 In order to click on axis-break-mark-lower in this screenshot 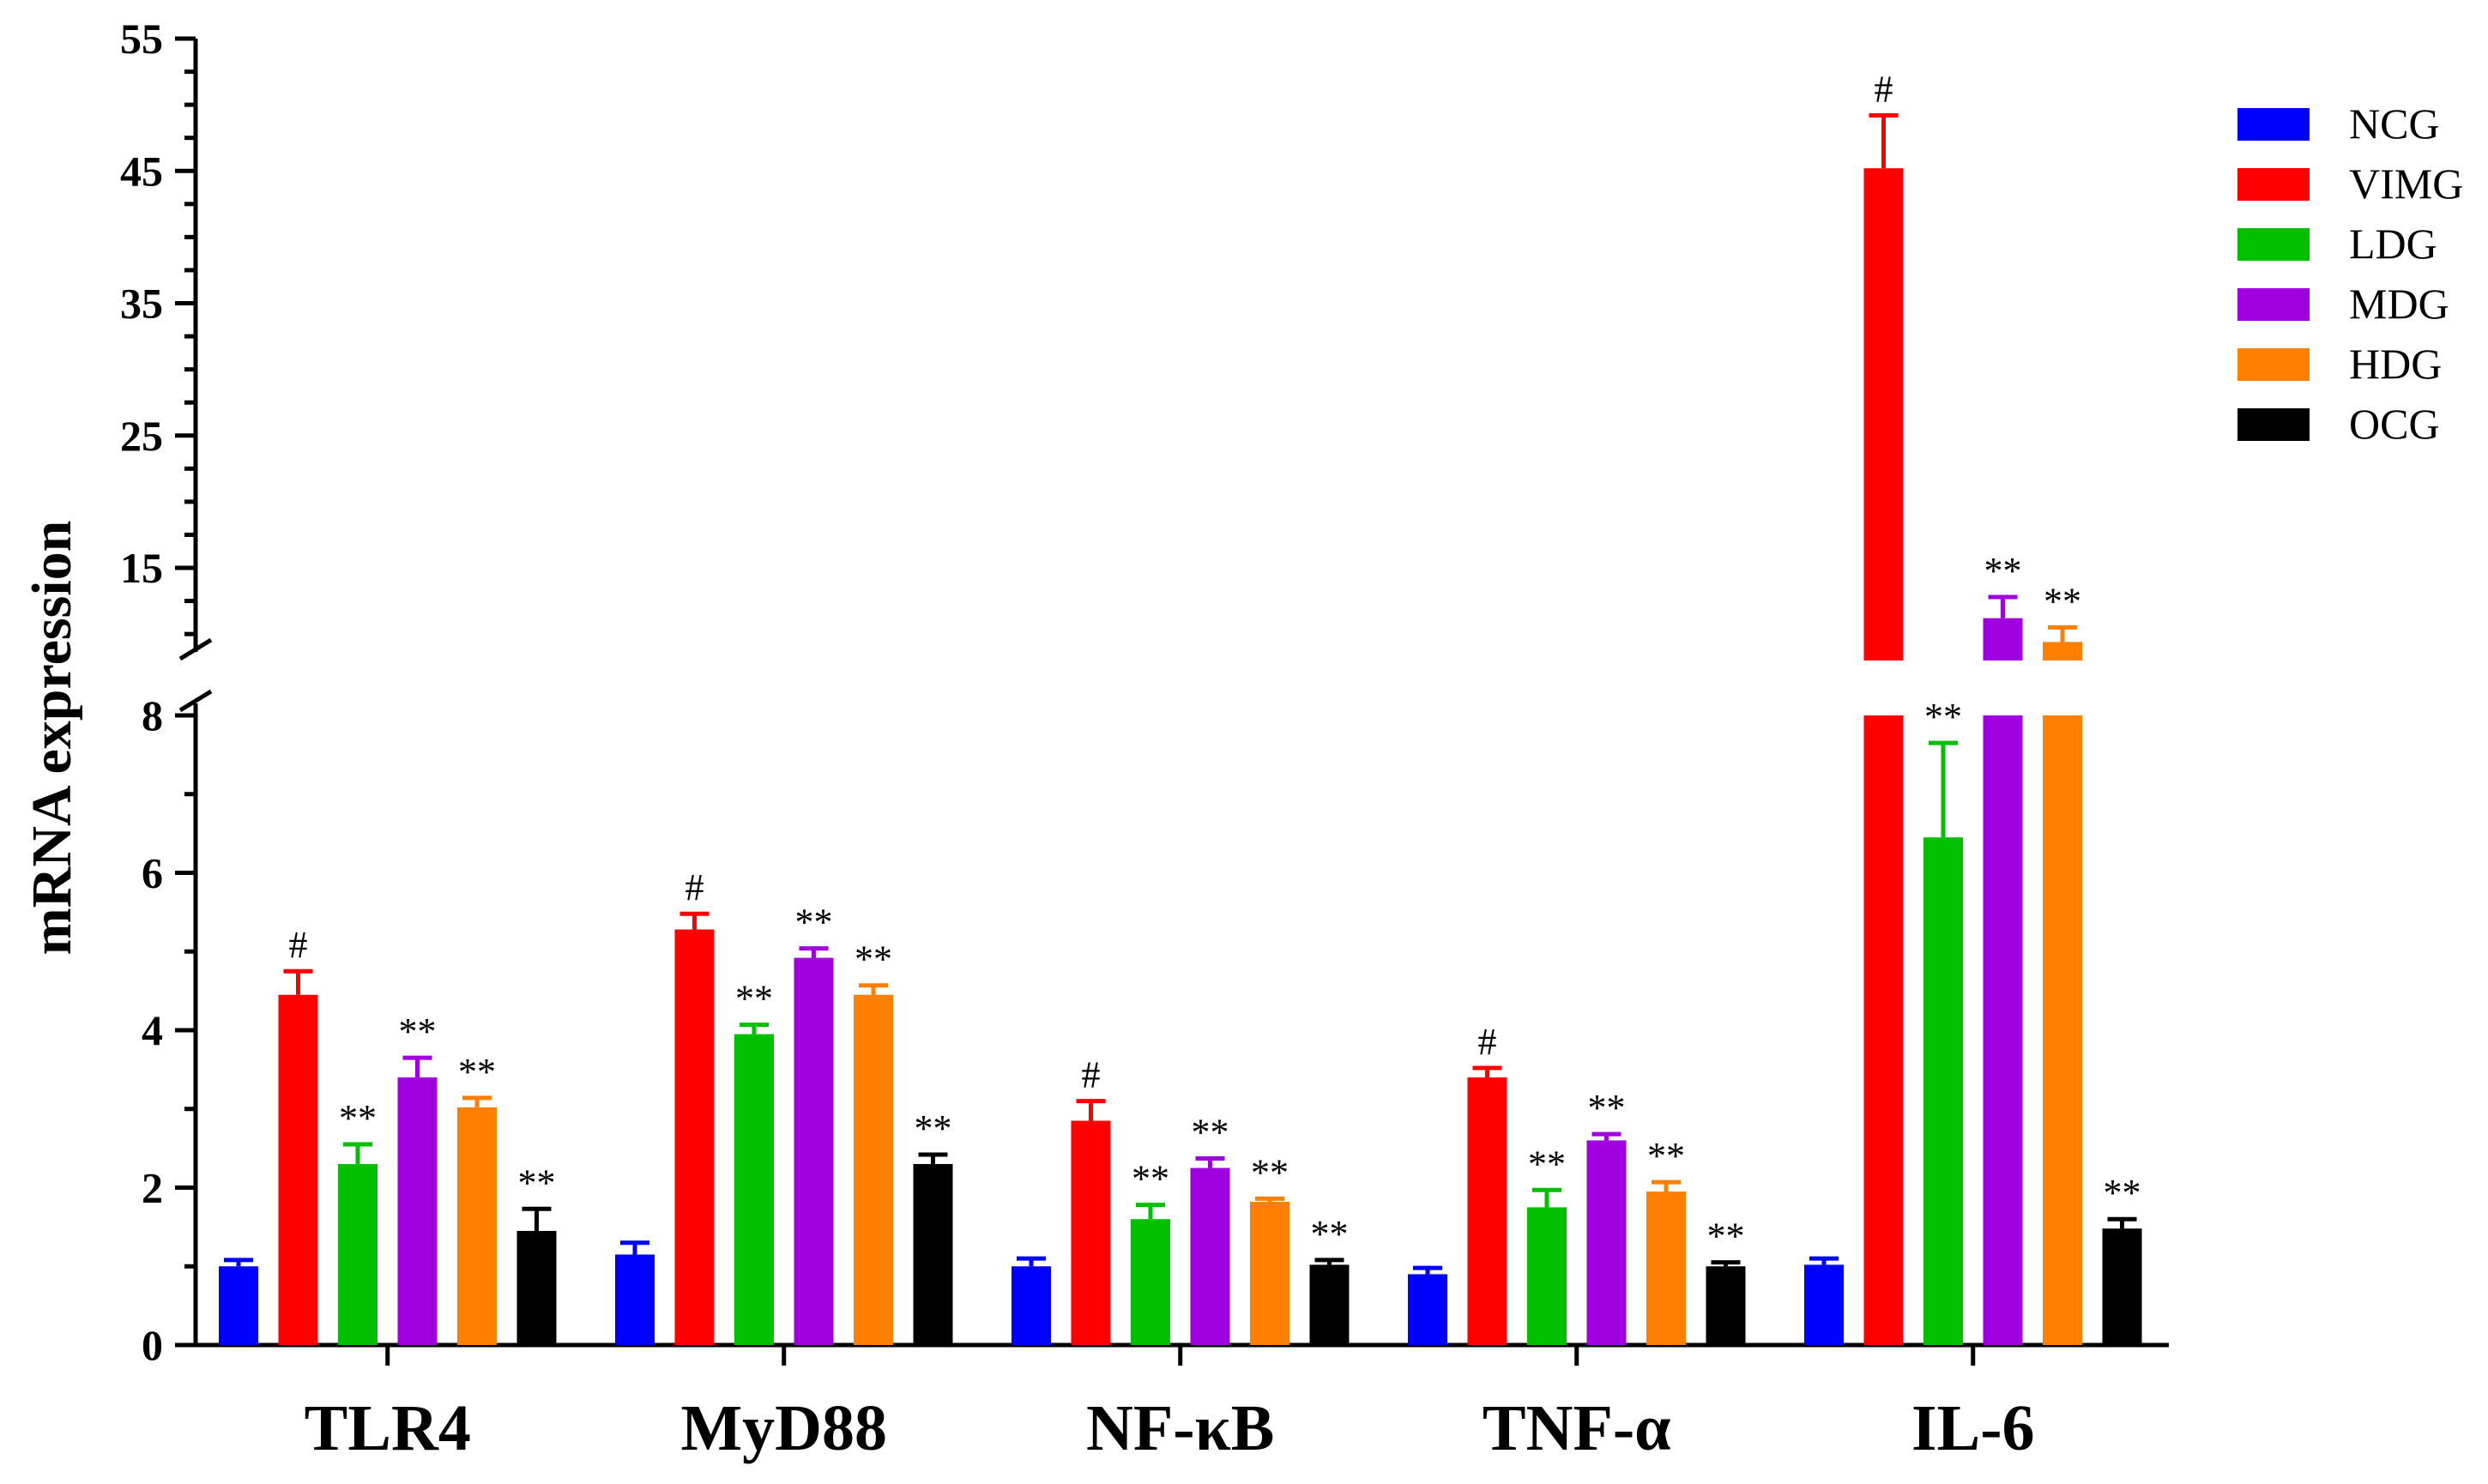, I will do `click(195, 701)`.